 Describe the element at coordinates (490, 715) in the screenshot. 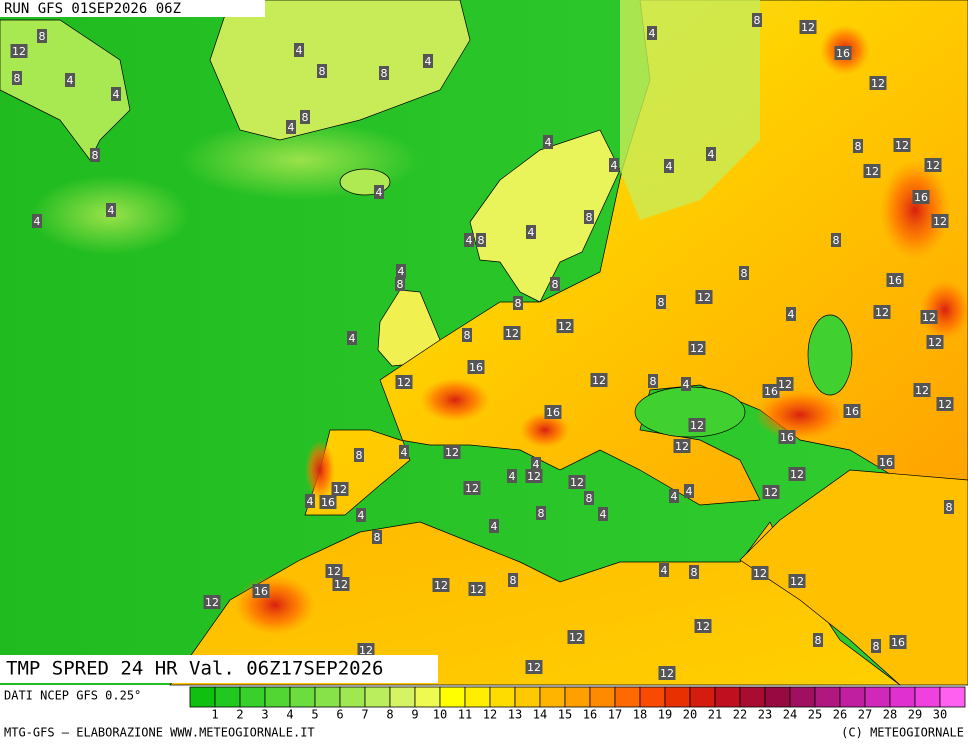

I see `colorbar-label: 12` at that location.